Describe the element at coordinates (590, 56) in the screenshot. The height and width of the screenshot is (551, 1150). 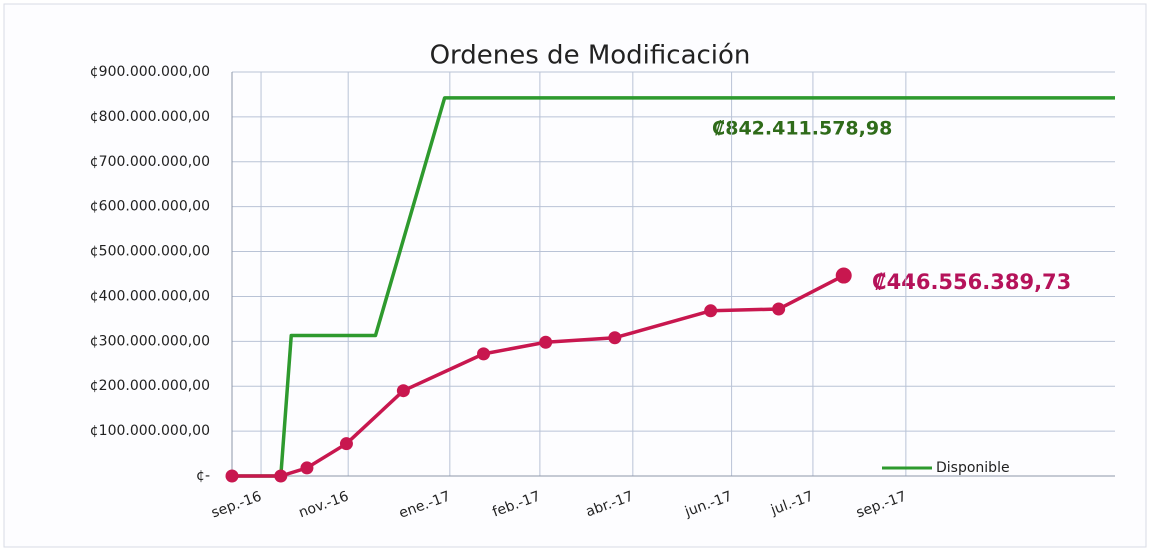
I see `chart-title: Ordenes de Modificación` at that location.